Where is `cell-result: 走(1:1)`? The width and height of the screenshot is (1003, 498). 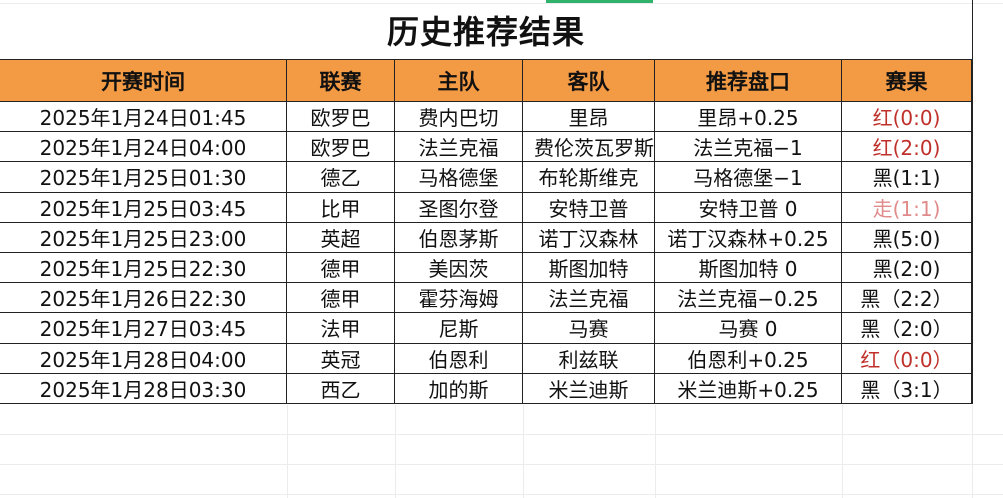 cell-result: 走(1:1) is located at coordinates (907, 207).